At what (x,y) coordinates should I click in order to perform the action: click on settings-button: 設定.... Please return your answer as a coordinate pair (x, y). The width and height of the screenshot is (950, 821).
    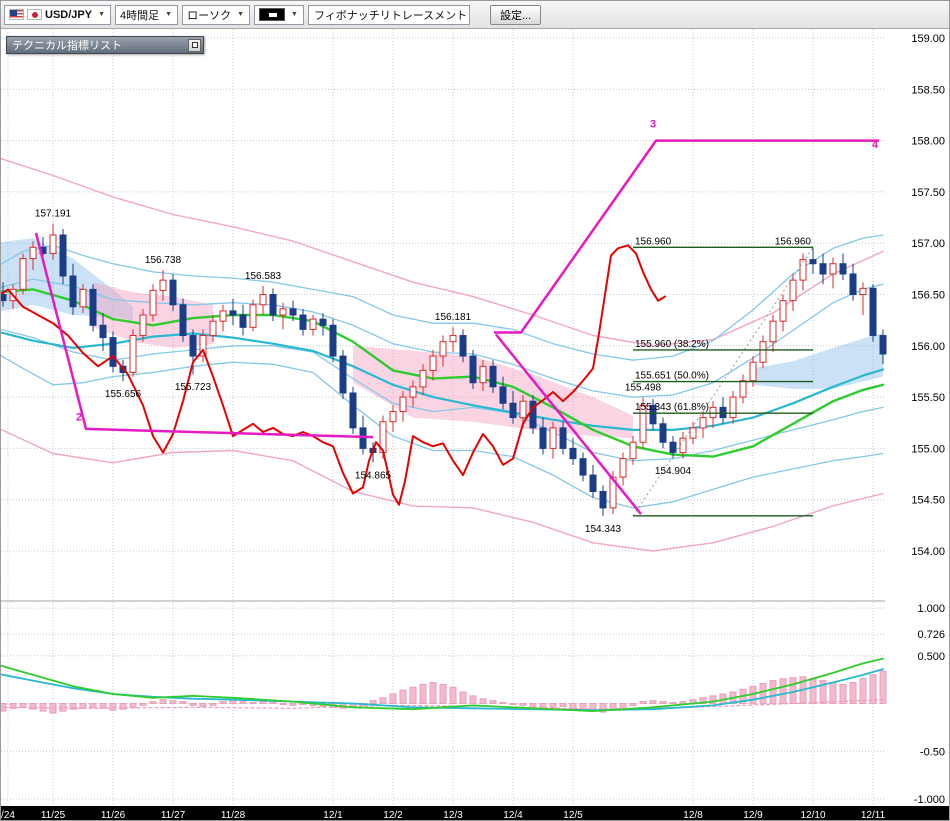
    Looking at the image, I should click on (515, 14).